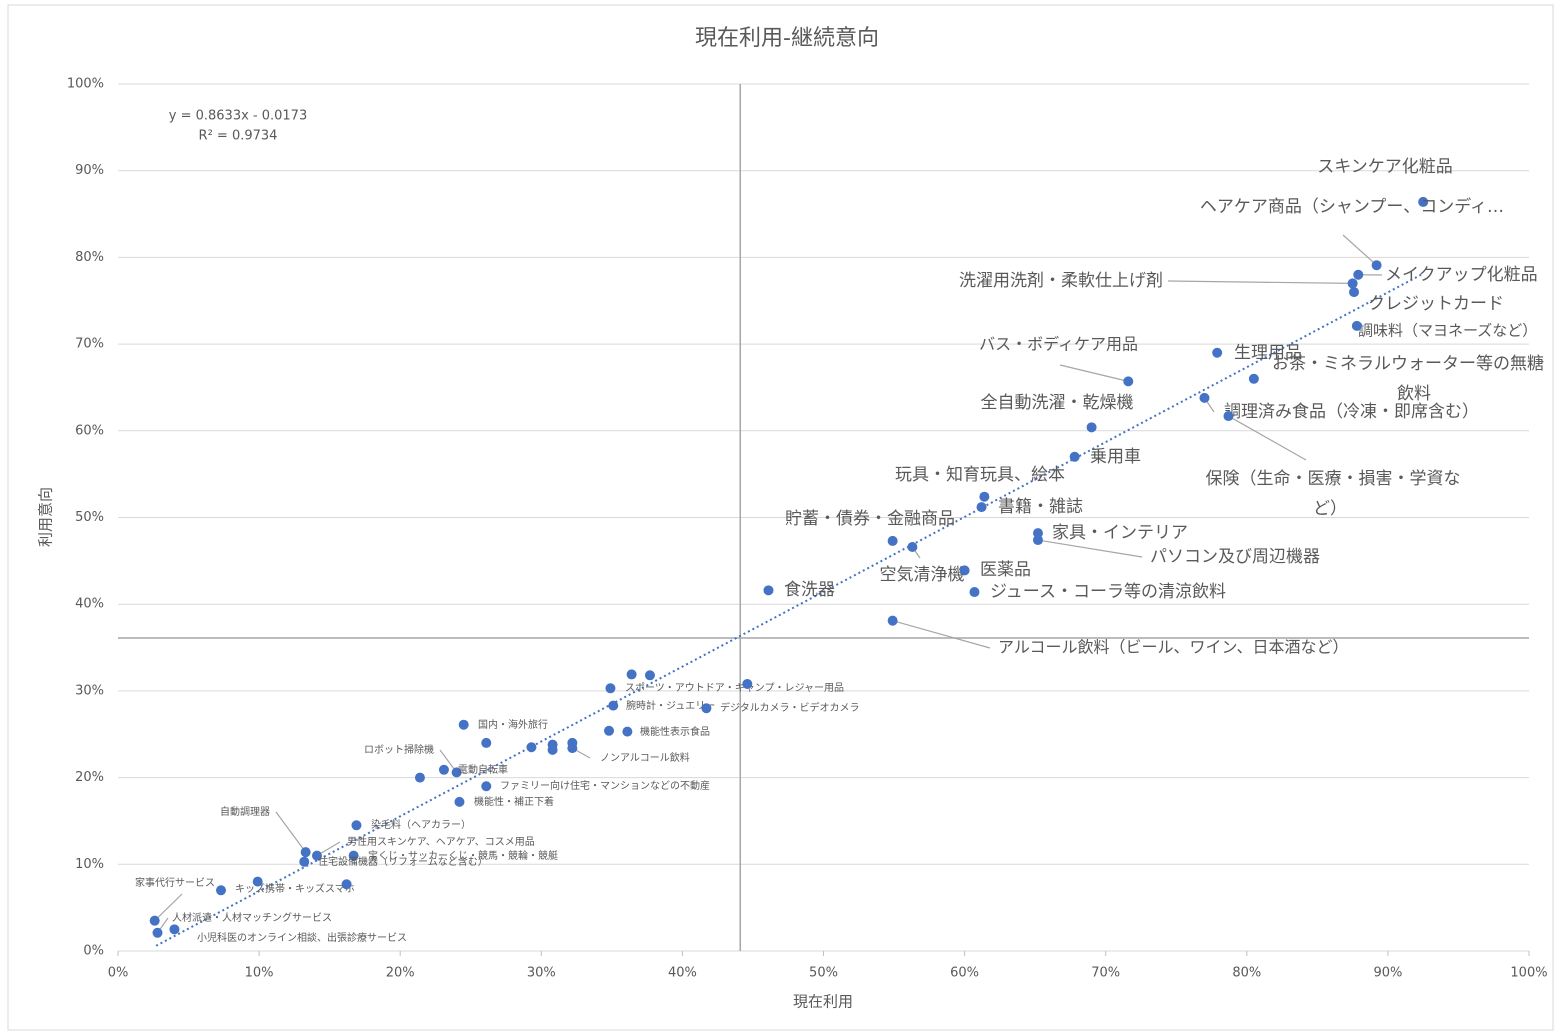  I want to click on point-label: 小児科医のオンライン相談、出張診療サービス, so click(302, 937).